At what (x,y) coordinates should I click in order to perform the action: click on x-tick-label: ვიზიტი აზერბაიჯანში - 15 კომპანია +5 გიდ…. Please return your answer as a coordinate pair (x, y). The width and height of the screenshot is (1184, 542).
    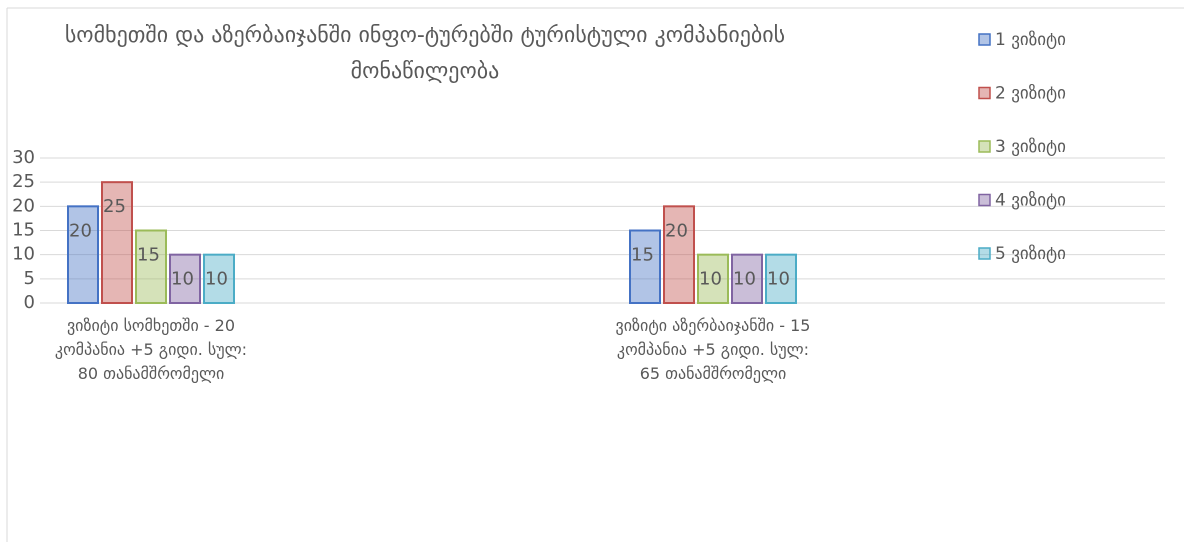
    Looking at the image, I should click on (713, 349).